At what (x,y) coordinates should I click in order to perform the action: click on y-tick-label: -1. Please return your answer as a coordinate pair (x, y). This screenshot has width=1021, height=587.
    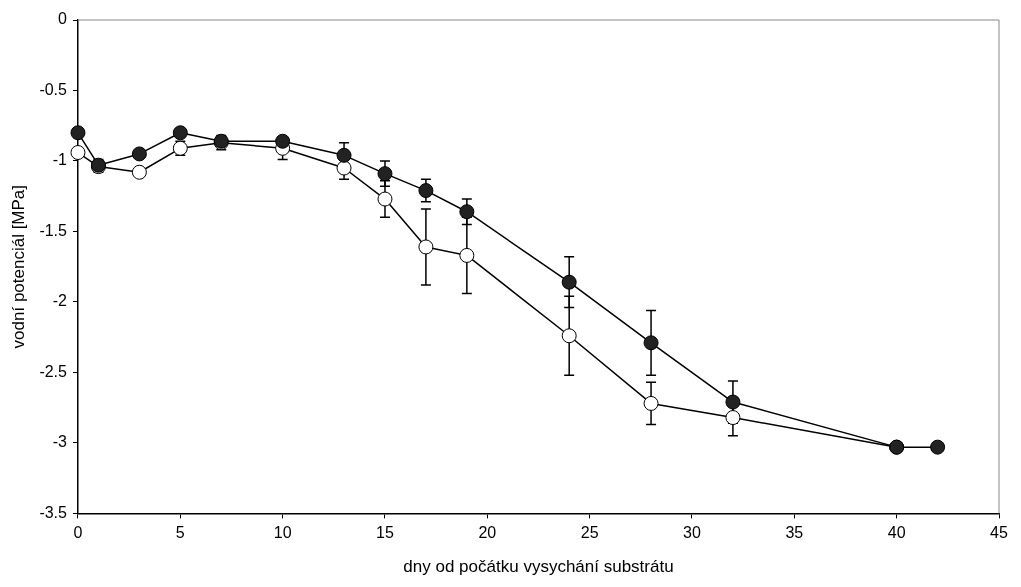
    Looking at the image, I should click on (60, 160).